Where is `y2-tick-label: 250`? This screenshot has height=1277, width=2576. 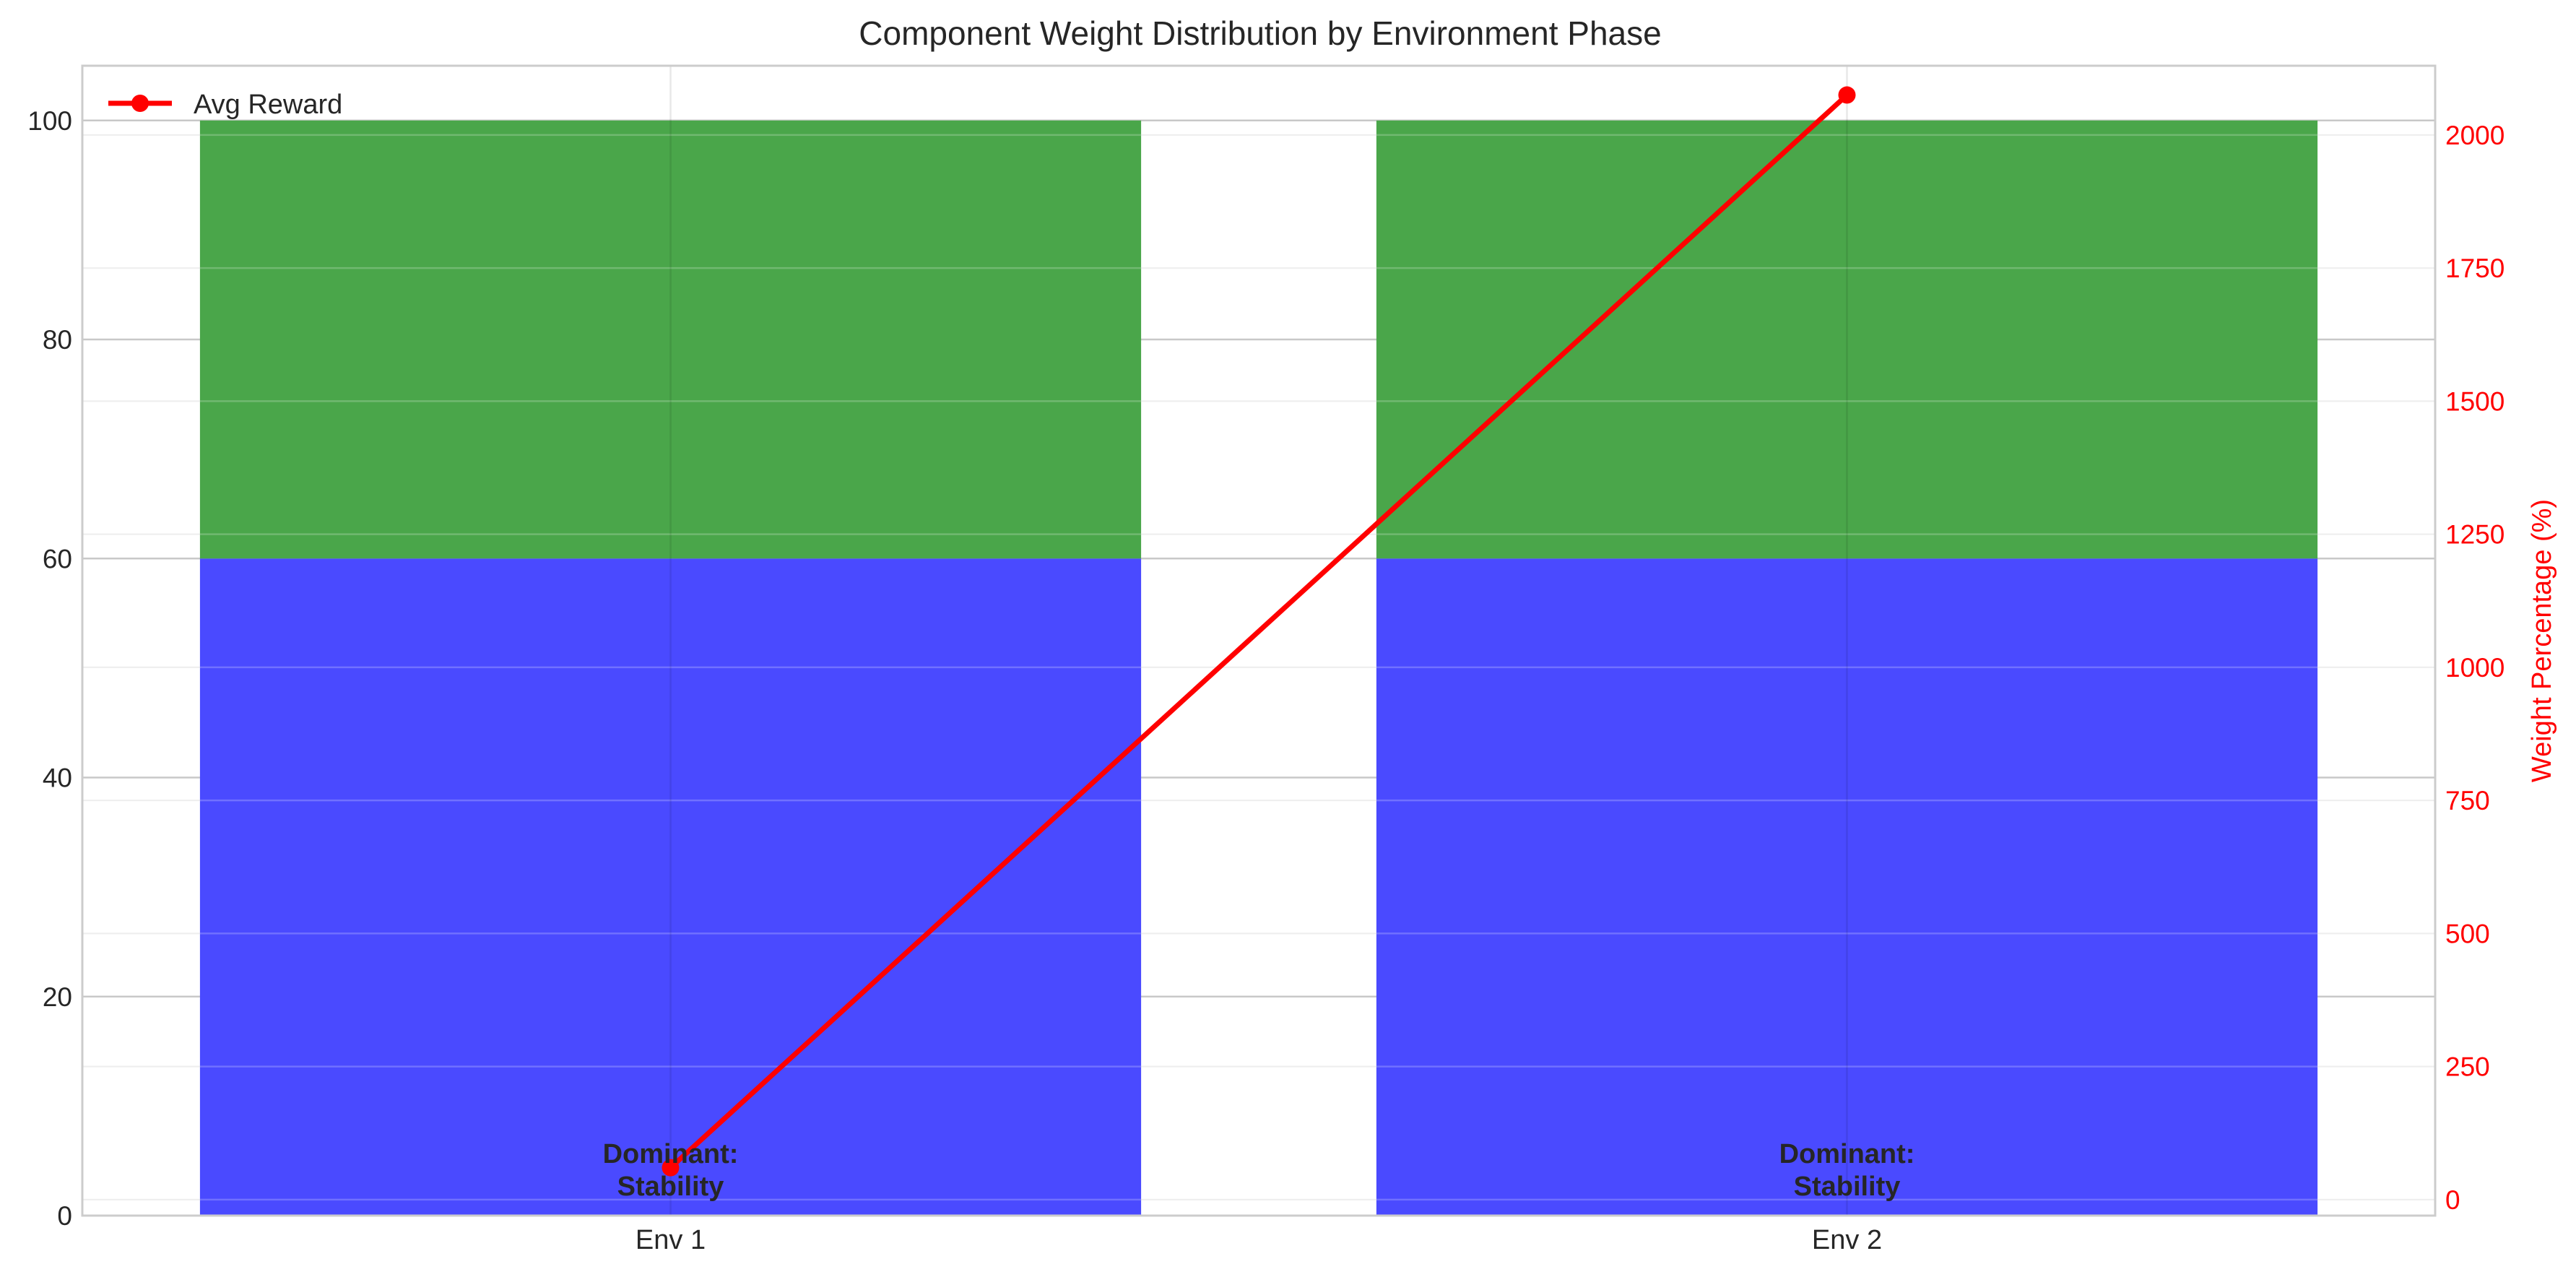 y2-tick-label: 250 is located at coordinates (2467, 1067).